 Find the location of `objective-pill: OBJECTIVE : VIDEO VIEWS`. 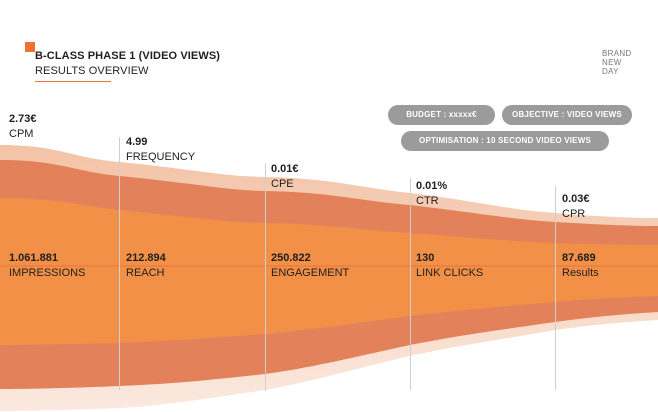

objective-pill: OBJECTIVE : VIDEO VIEWS is located at coordinates (567, 115).